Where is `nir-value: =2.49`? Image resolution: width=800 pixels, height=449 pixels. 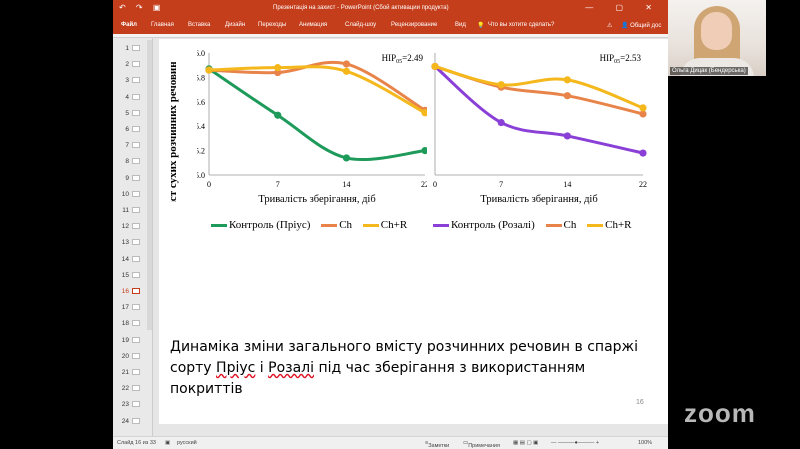 nir-value: =2.49 is located at coordinates (412, 58).